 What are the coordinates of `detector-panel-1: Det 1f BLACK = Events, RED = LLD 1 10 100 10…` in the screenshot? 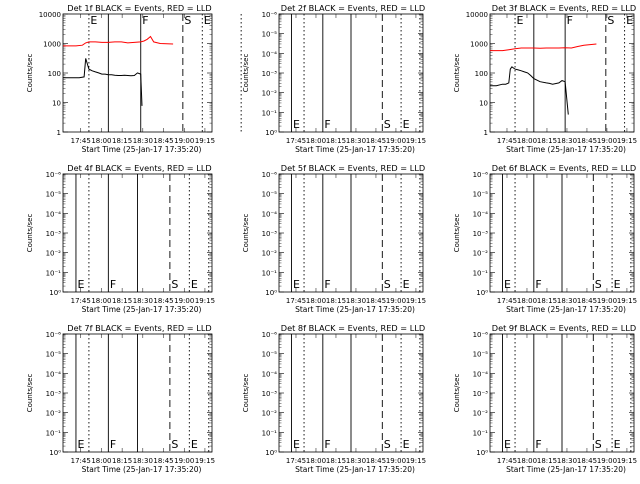 It's located at (134, 78).